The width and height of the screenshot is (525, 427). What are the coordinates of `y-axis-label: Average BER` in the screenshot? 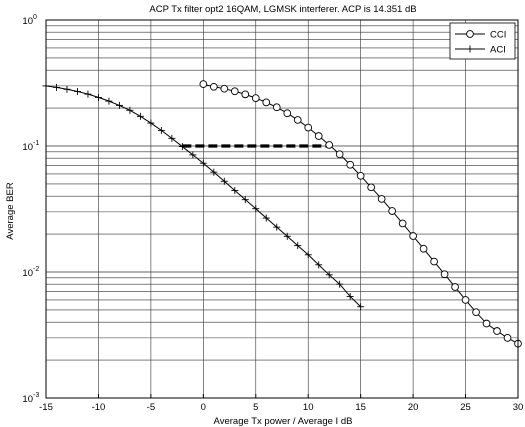 It's located at (10, 211).